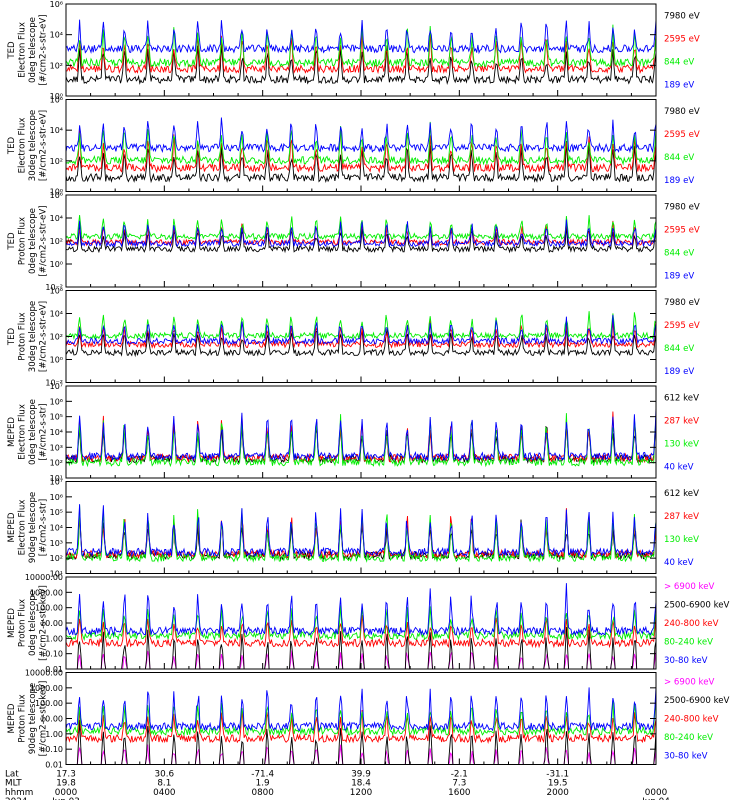 The image size is (750, 800). What do you see at coordinates (66, 793) in the screenshot?
I see `x-tick-label: 0000` at bounding box center [66, 793].